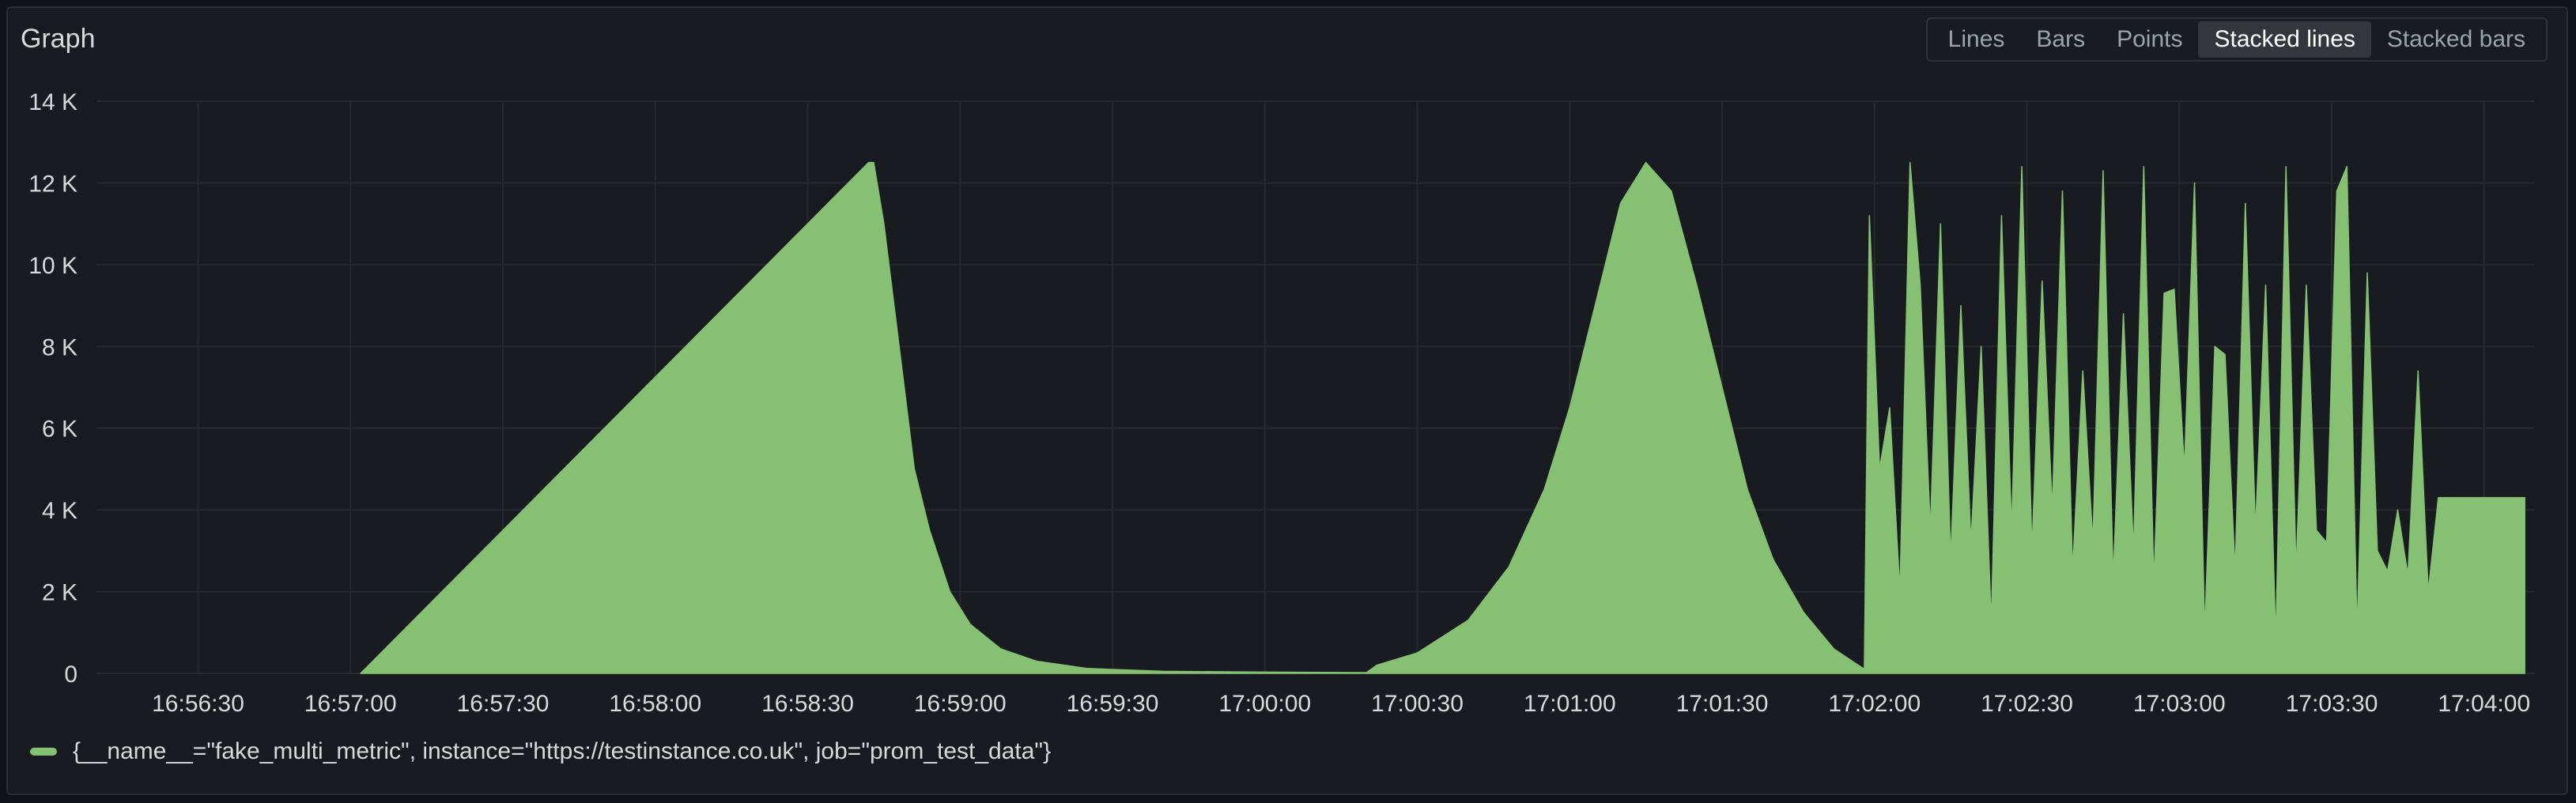 The image size is (2576, 803). What do you see at coordinates (59, 593) in the screenshot?
I see `y-tick-label: 2 K` at bounding box center [59, 593].